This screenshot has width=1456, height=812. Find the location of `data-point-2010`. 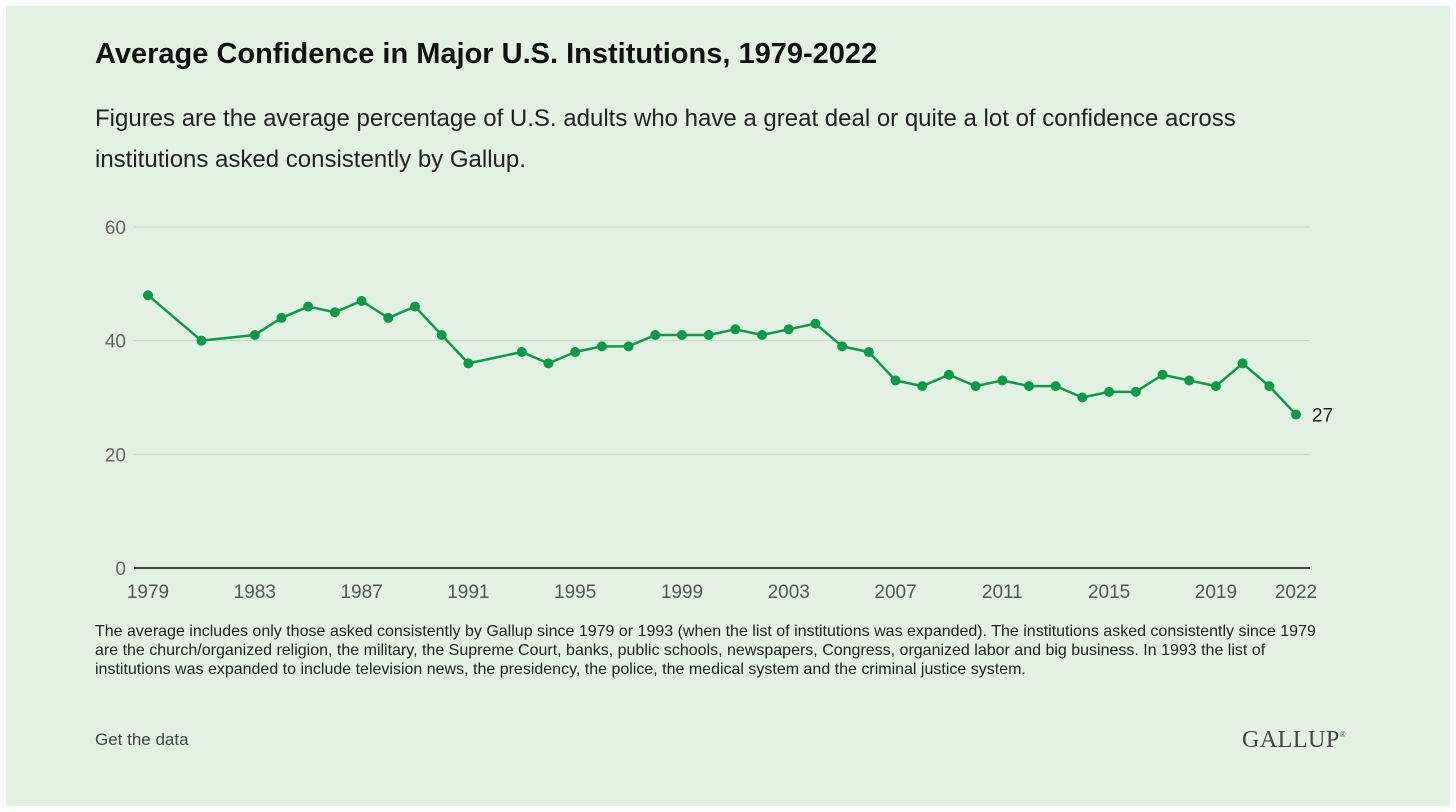

data-point-2010 is located at coordinates (975, 386).